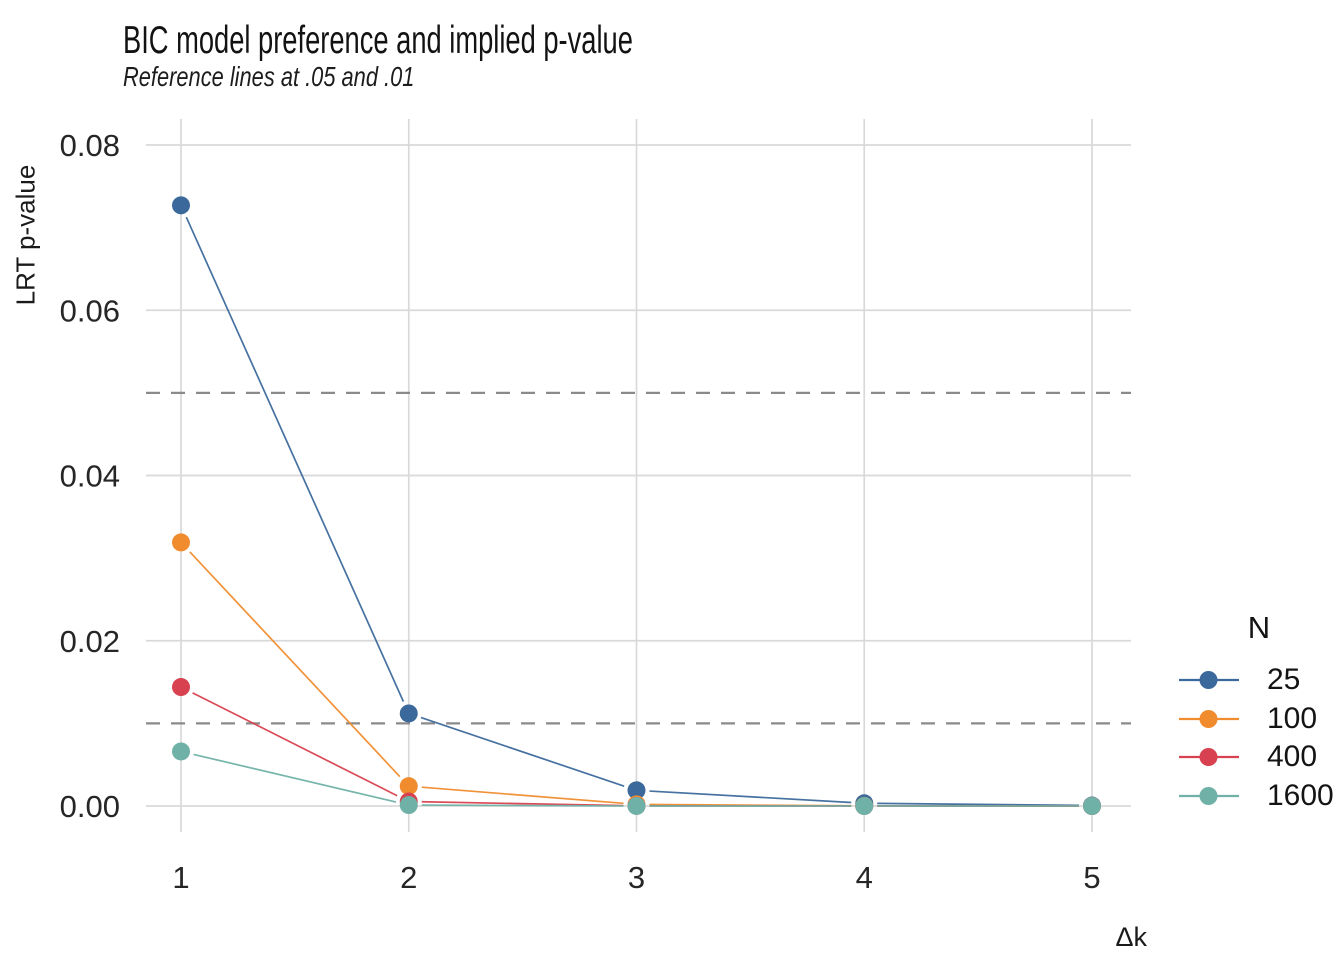 This screenshot has height=960, width=1344. What do you see at coordinates (180, 877) in the screenshot?
I see `x-tick-1: 1` at bounding box center [180, 877].